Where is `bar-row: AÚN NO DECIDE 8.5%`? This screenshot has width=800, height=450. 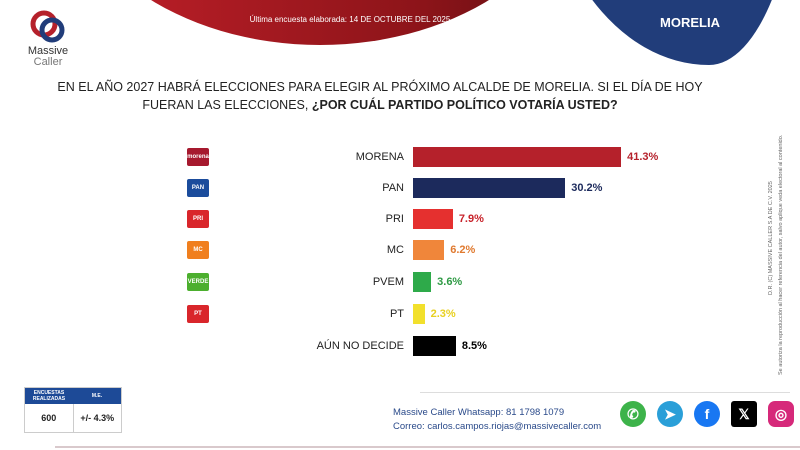
bar-row: AÚN NO DECIDE 8.5% is located at coordinates (370, 346).